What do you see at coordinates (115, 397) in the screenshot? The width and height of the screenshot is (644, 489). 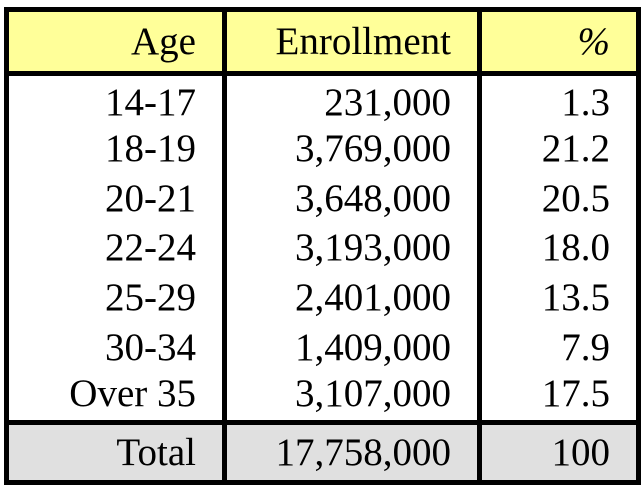 I see `age-cell: Over 35` at bounding box center [115, 397].